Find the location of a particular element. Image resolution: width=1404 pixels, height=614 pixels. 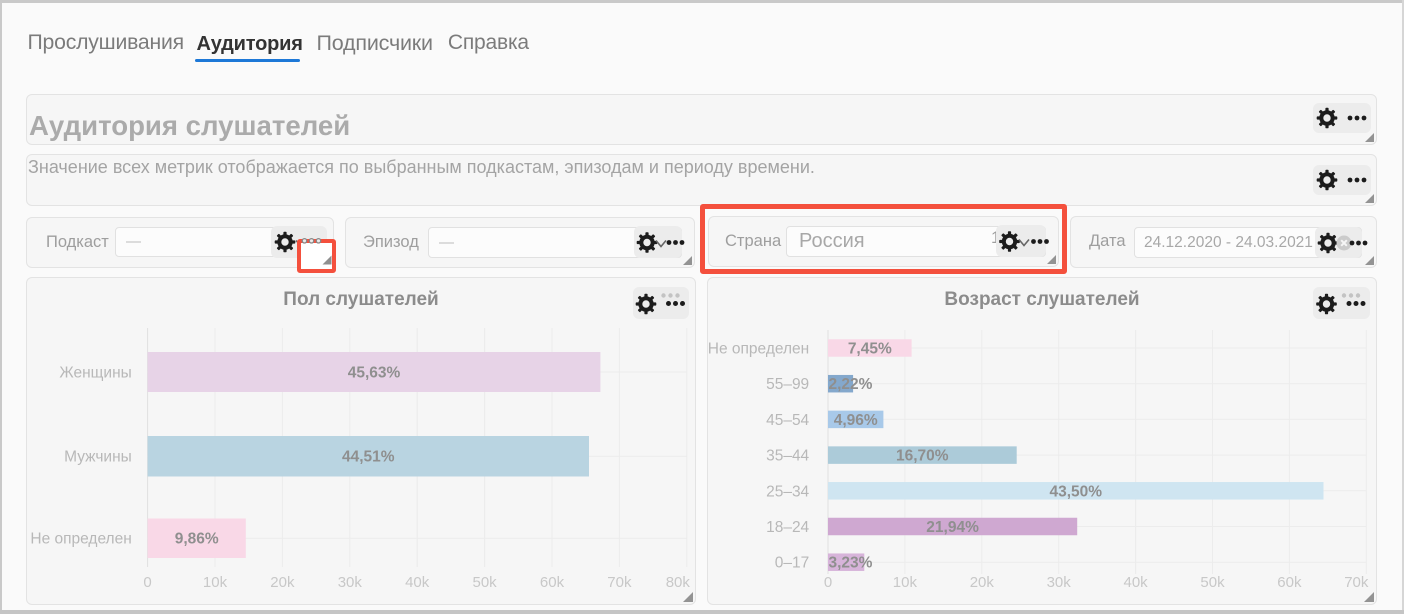

svg-text: 45–54 is located at coordinates (787, 420).